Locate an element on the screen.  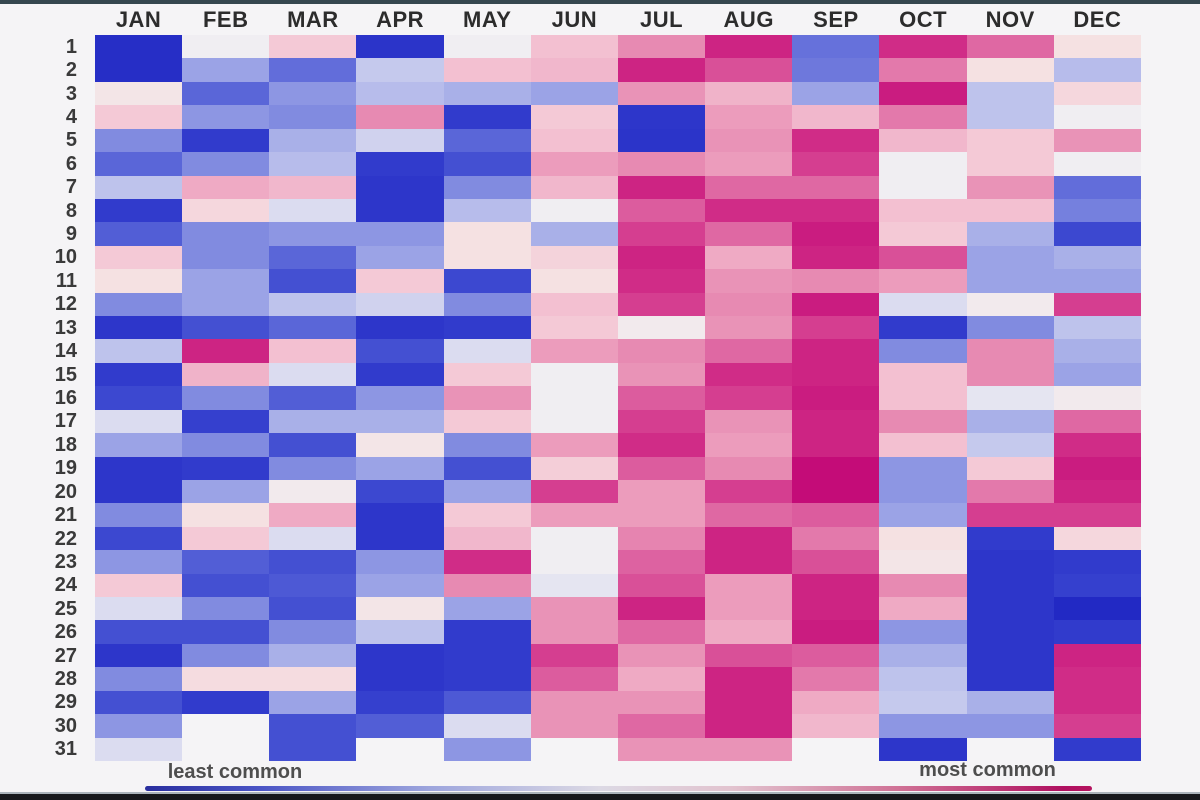
day-label: 29 is located at coordinates (65, 702).